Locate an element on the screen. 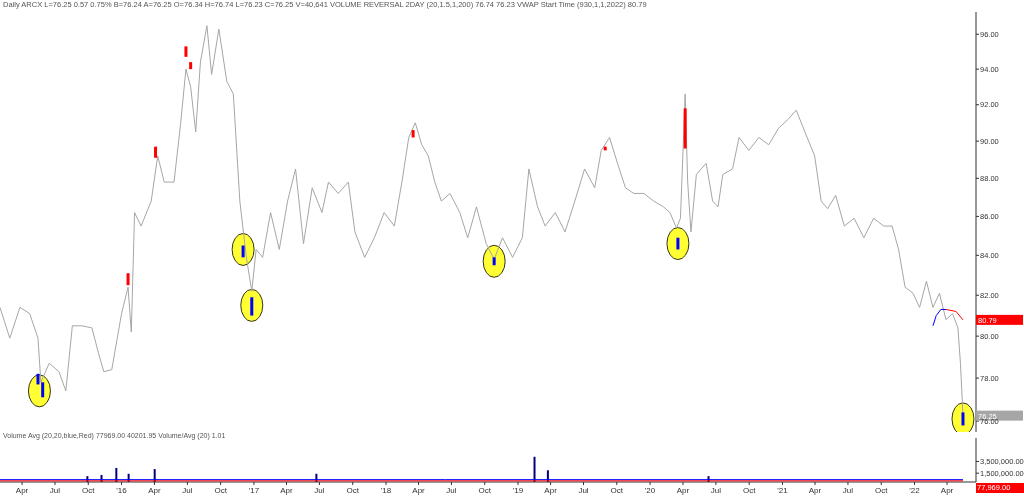 The height and width of the screenshot is (499, 1024). x-tick-label: '20 is located at coordinates (650, 490).